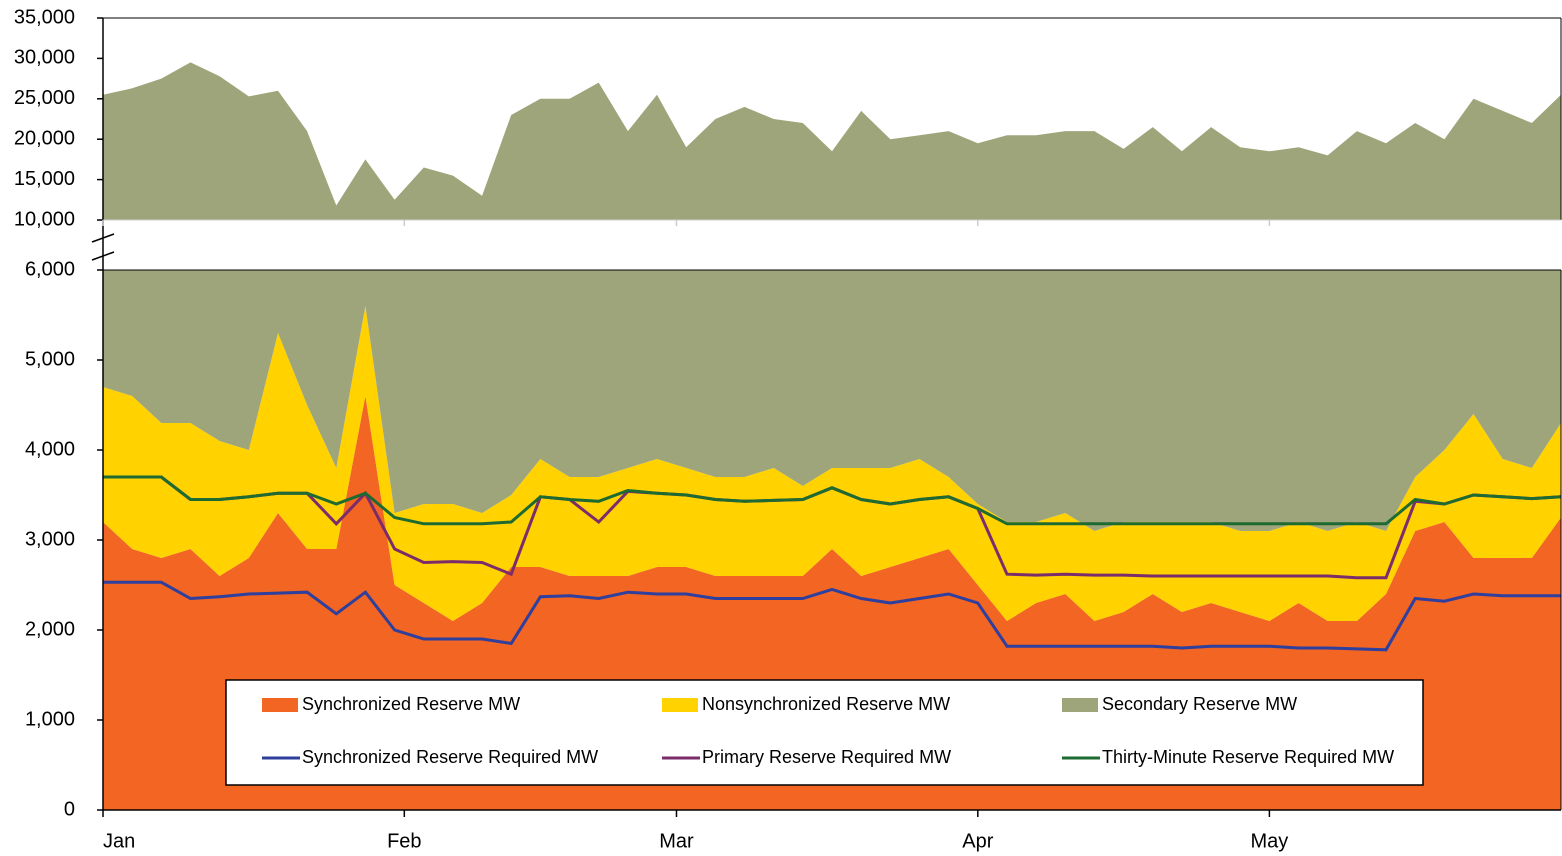 The height and width of the screenshot is (856, 1562). What do you see at coordinates (119, 841) in the screenshot?
I see `x-tick-label: Jan` at bounding box center [119, 841].